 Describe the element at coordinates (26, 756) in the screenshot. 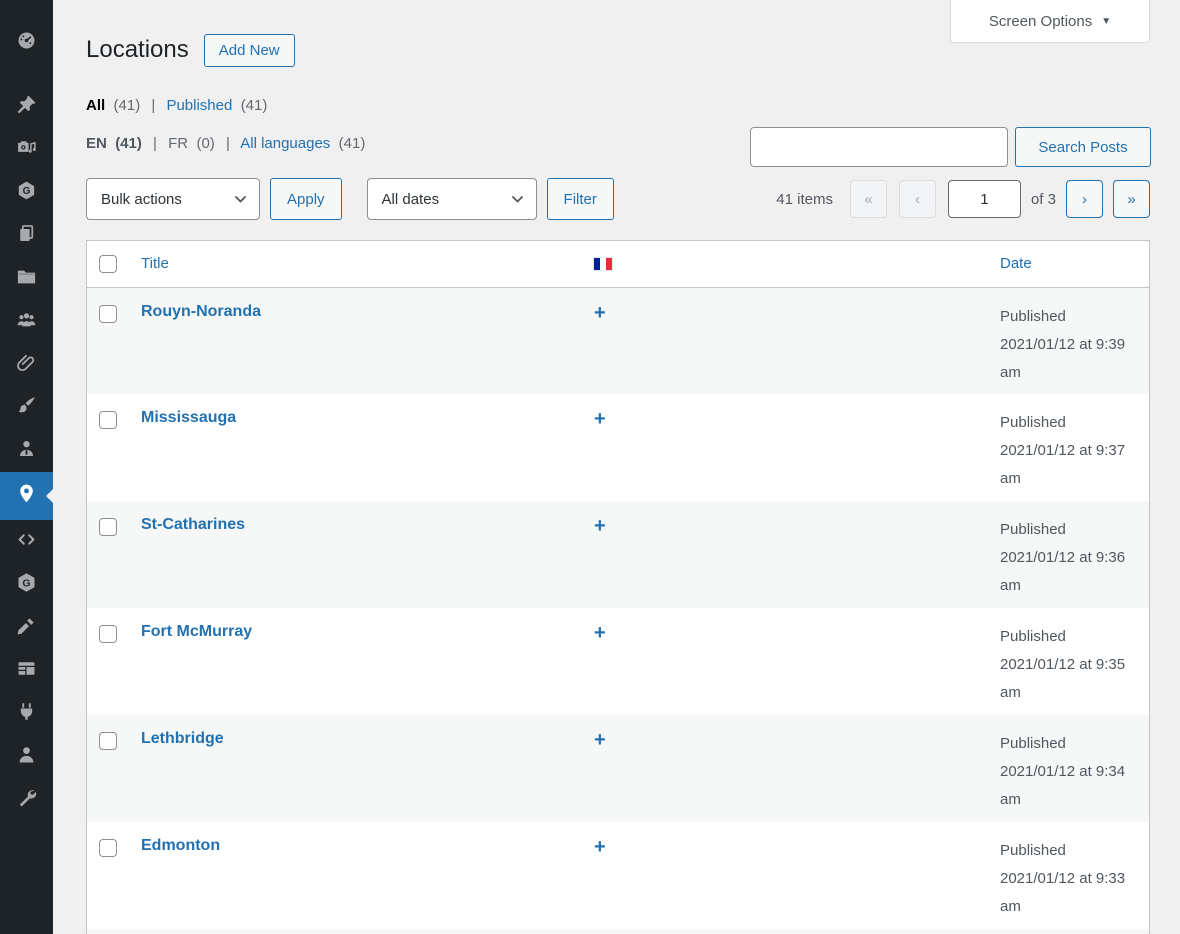

I see `sidebar-item-users` at that location.